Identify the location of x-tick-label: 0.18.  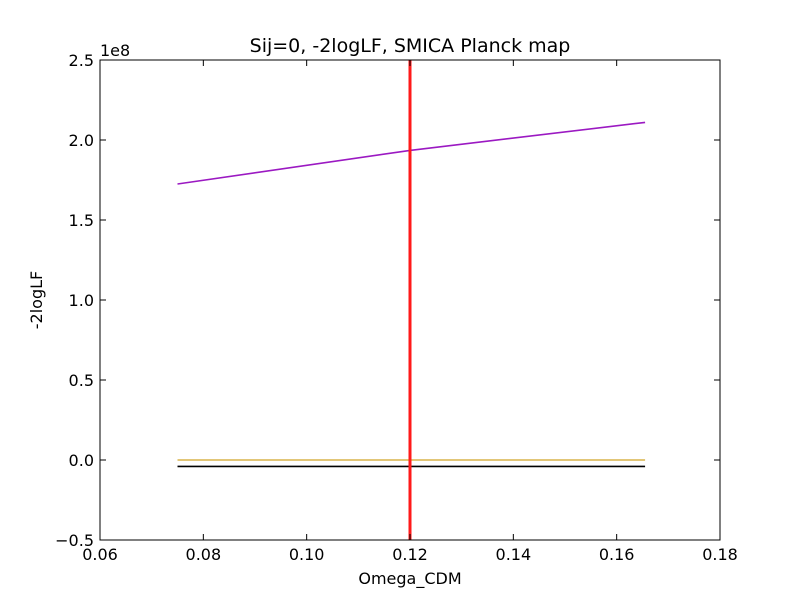
(720, 554).